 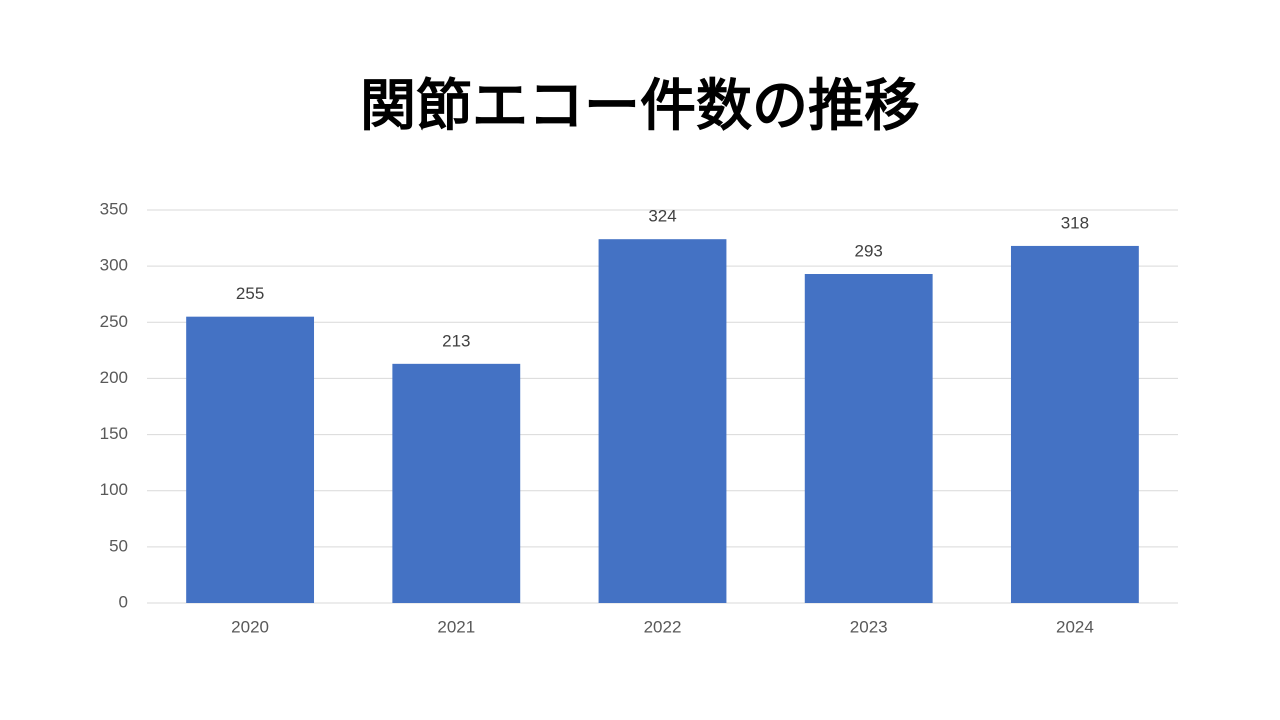 What do you see at coordinates (123, 601) in the screenshot?
I see `y-tick-label: 0` at bounding box center [123, 601].